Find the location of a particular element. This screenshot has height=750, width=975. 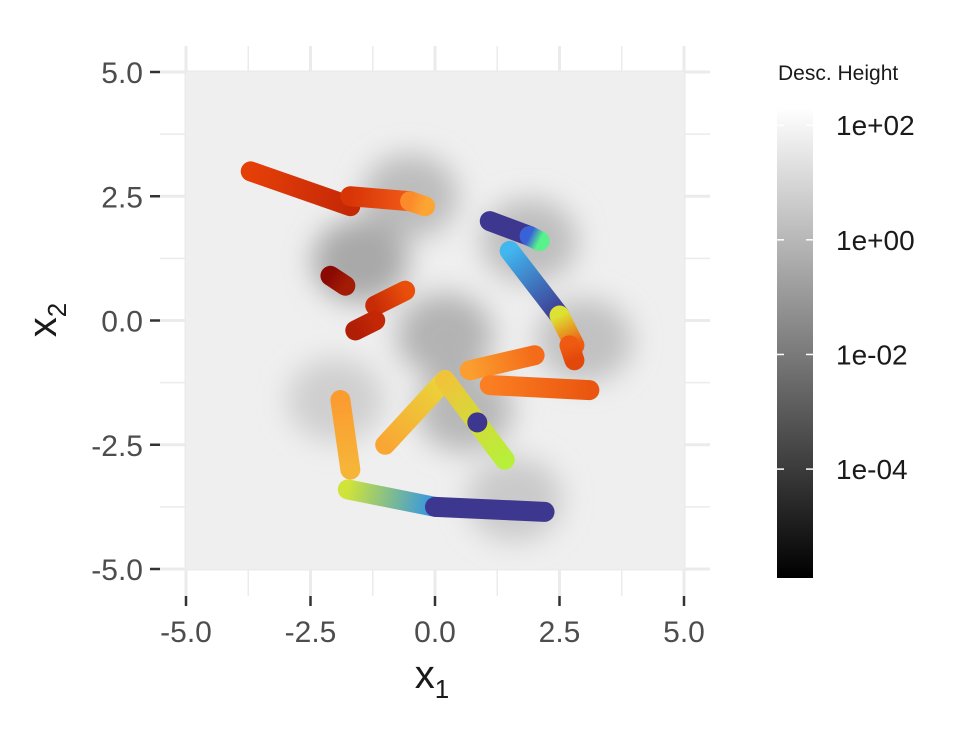

y-axis-title-sub: 2 is located at coordinates (57, 310).